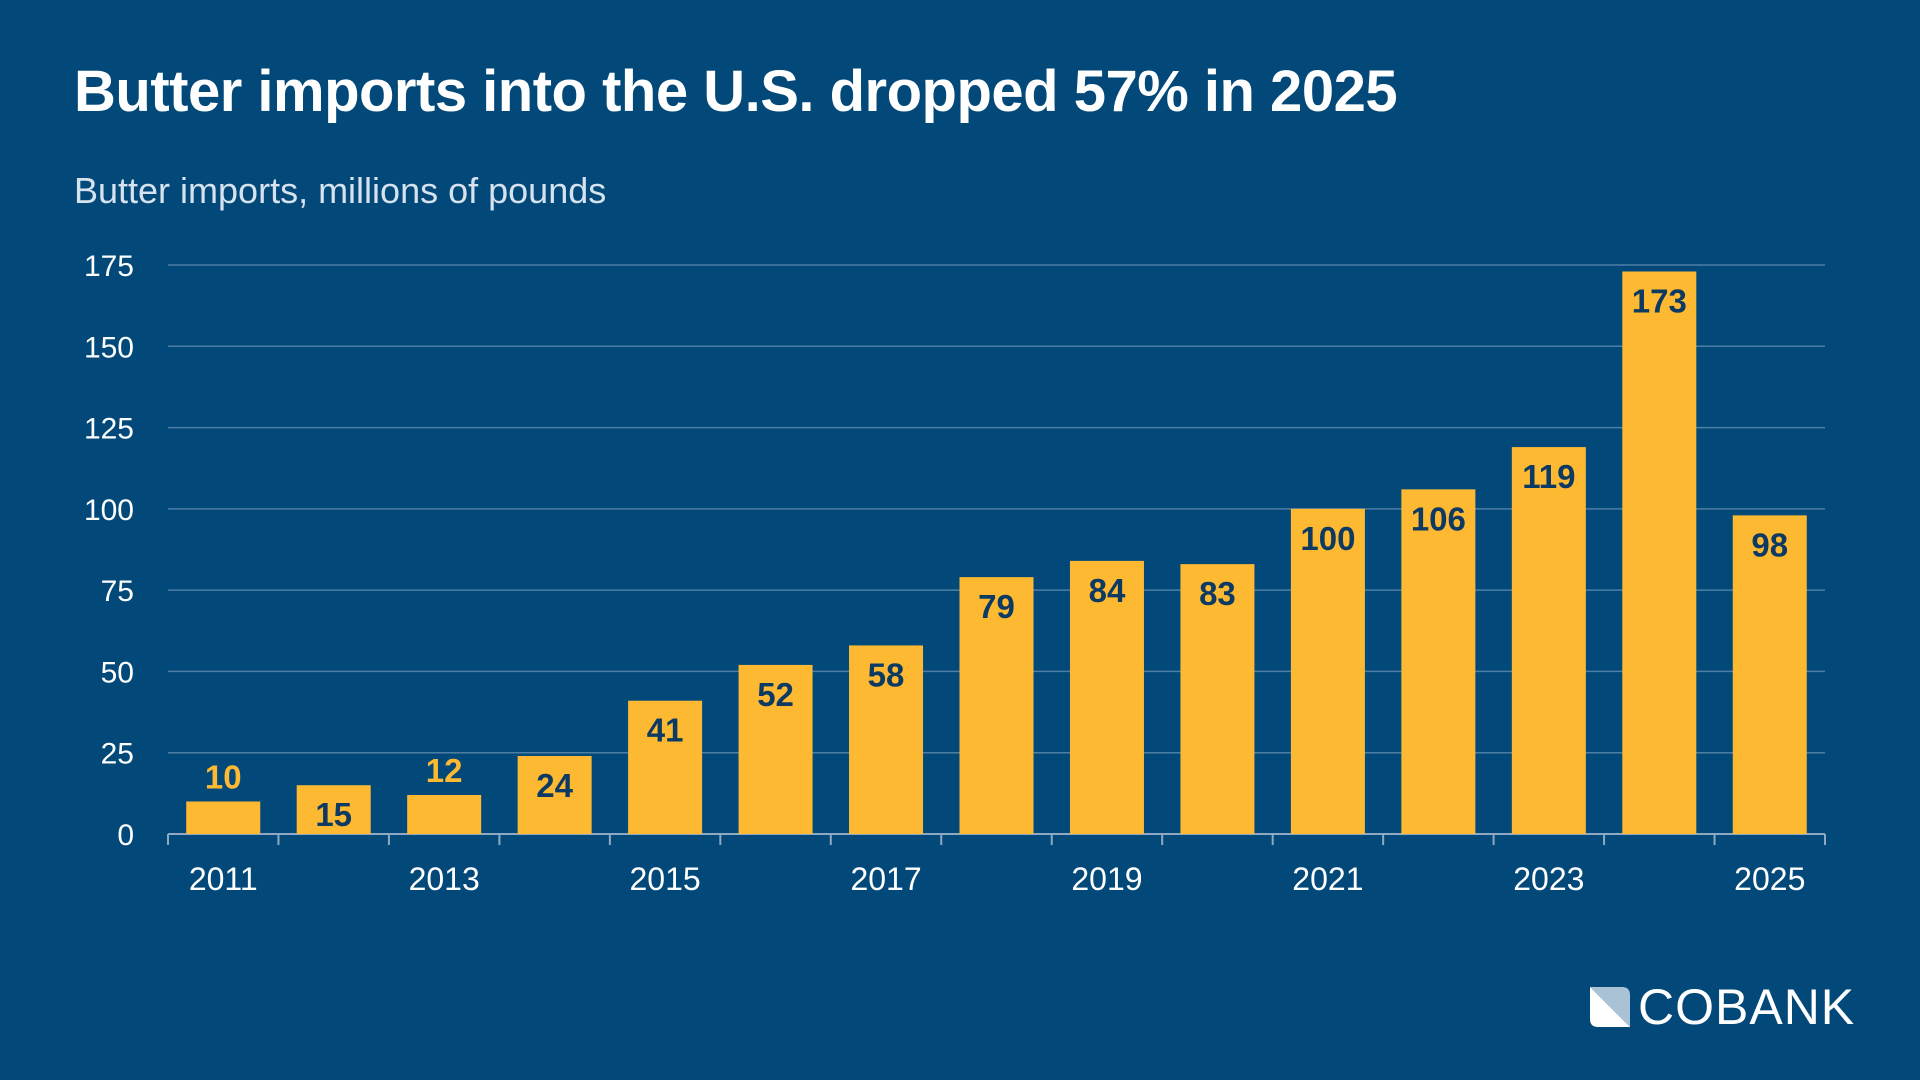 This screenshot has height=1080, width=1920. Describe the element at coordinates (886, 739) in the screenshot. I see `bar-2017` at that location.